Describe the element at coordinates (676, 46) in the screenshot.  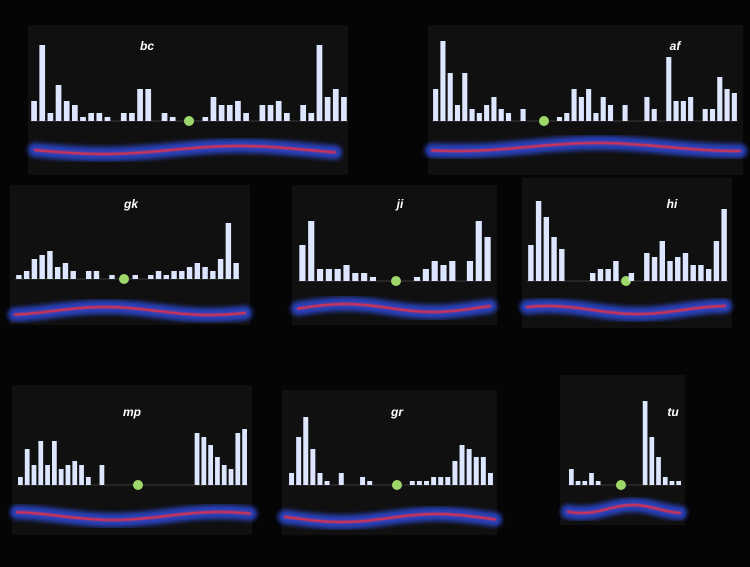
I see `panel-title: af` at that location.